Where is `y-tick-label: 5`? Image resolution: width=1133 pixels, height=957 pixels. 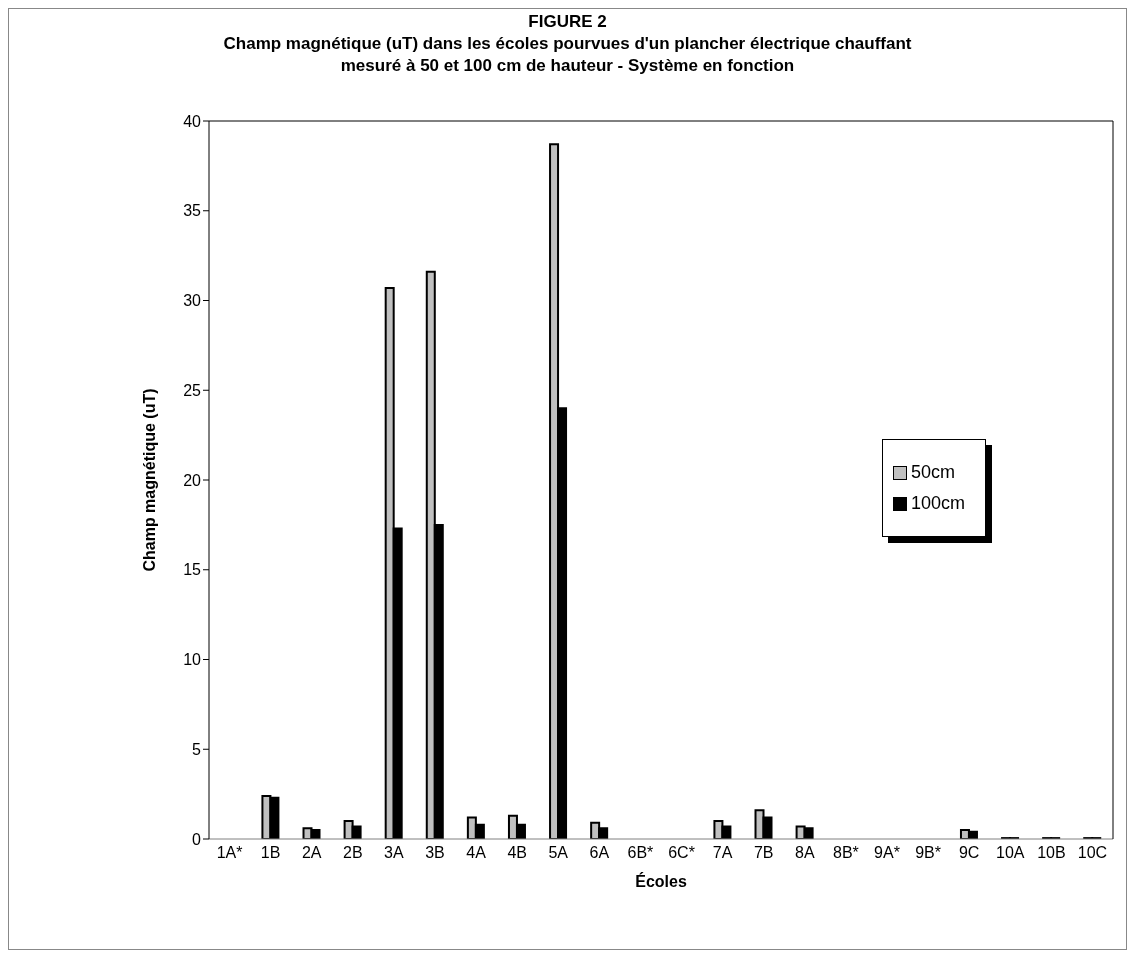
y-tick-label: 5 is located at coordinates (197, 749).